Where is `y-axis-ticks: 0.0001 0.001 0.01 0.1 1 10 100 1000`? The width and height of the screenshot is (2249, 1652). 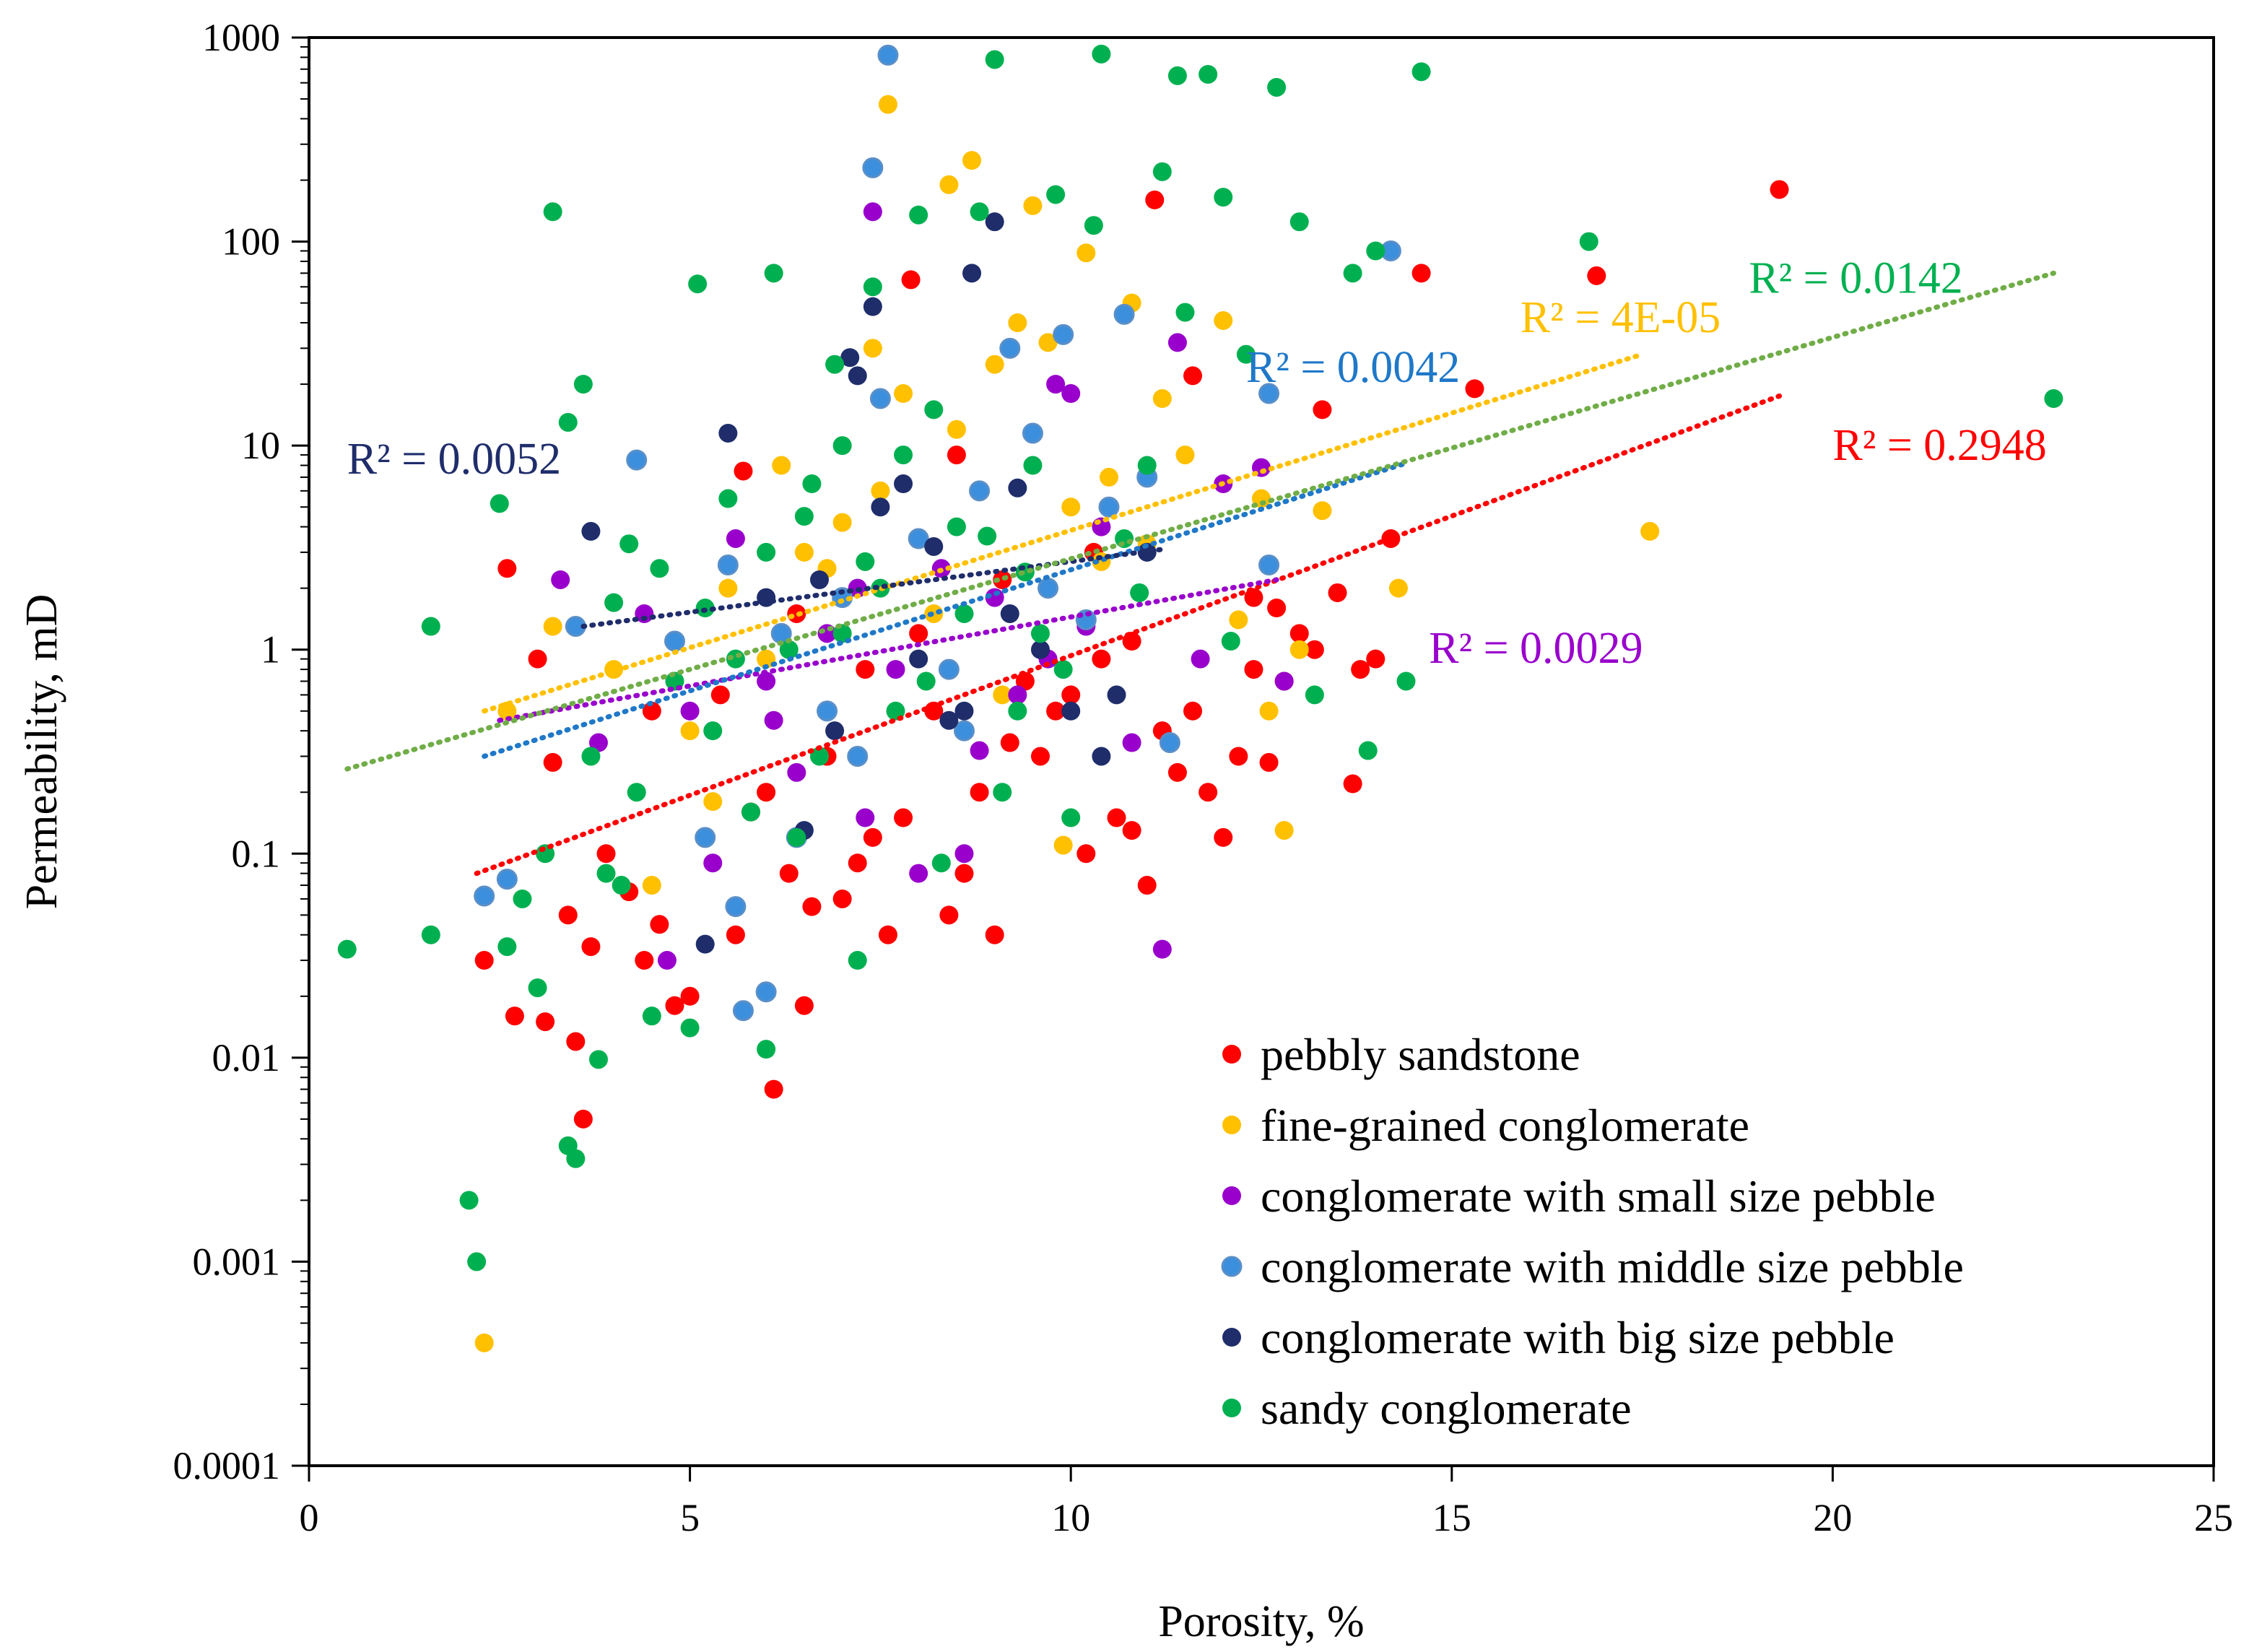
y-axis-ticks: 0.0001 0.001 0.01 0.1 1 10 100 1000 is located at coordinates (241, 751).